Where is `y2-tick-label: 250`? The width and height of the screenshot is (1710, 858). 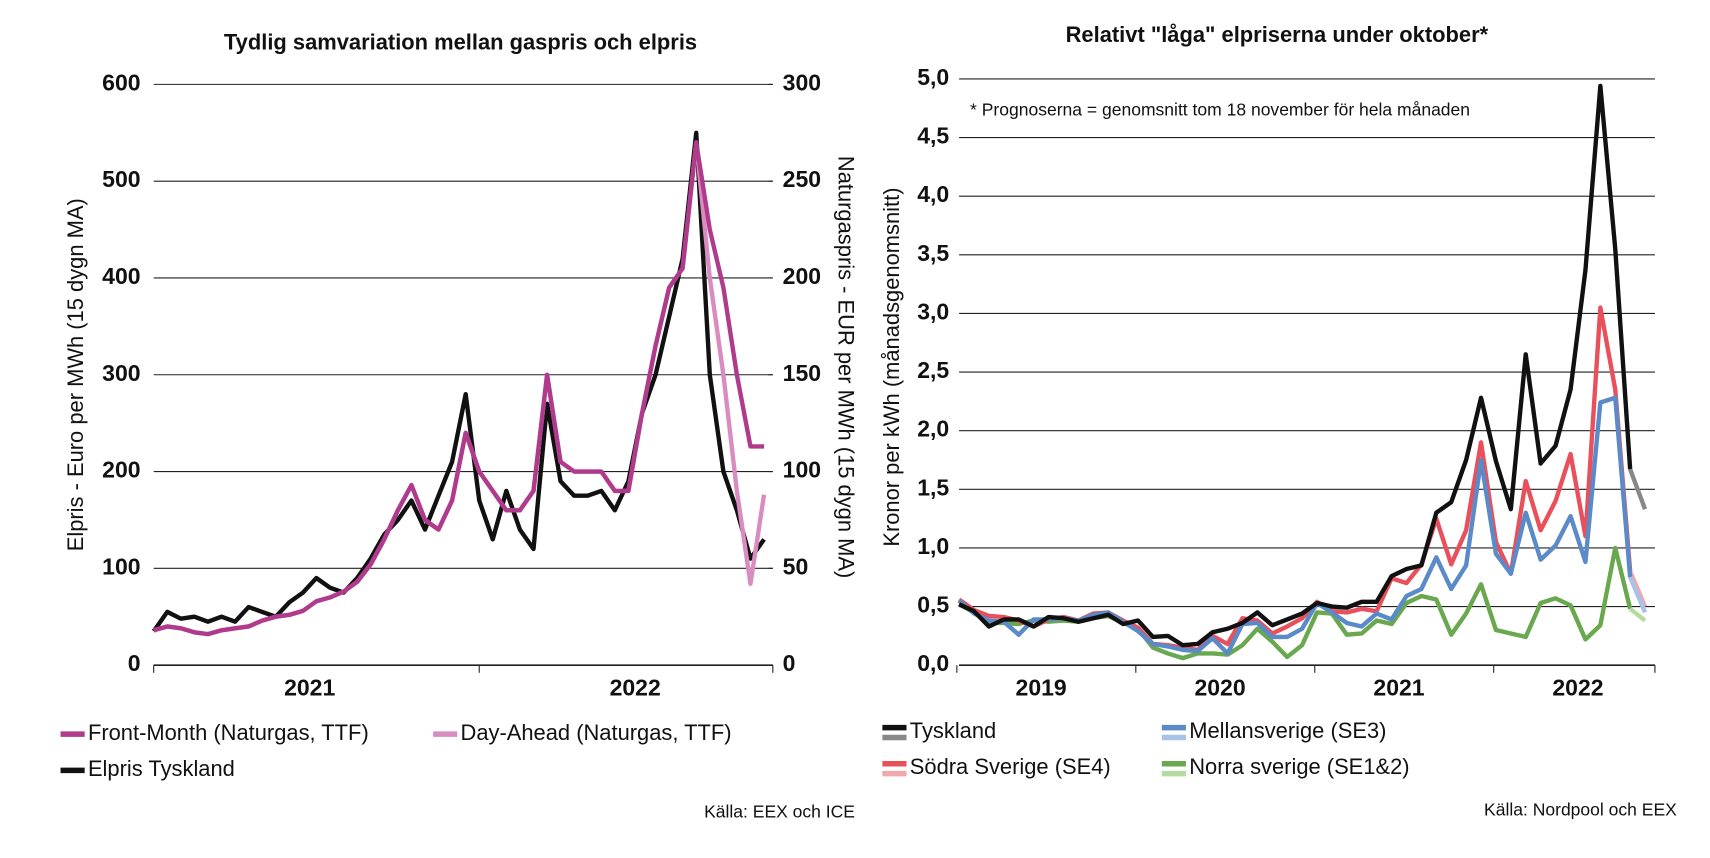
y2-tick-label: 250 is located at coordinates (802, 179).